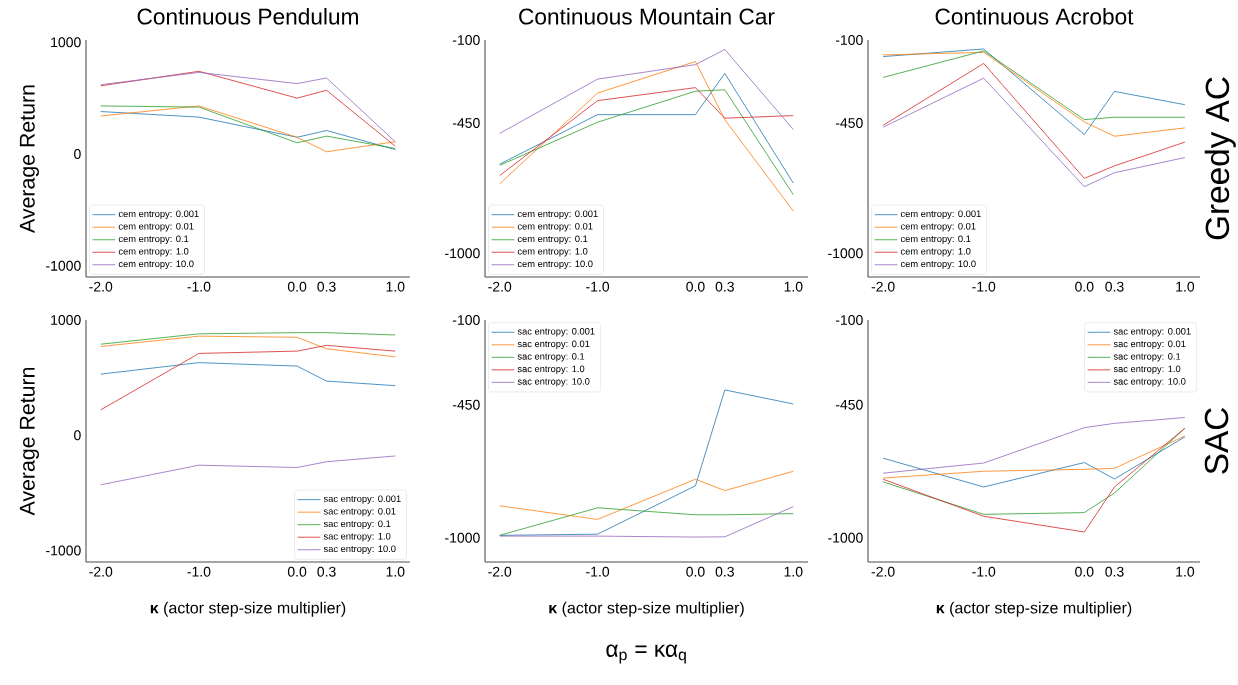 The image size is (1238, 685). I want to click on chart-title: Continuous Acrobot, so click(1034, 16).